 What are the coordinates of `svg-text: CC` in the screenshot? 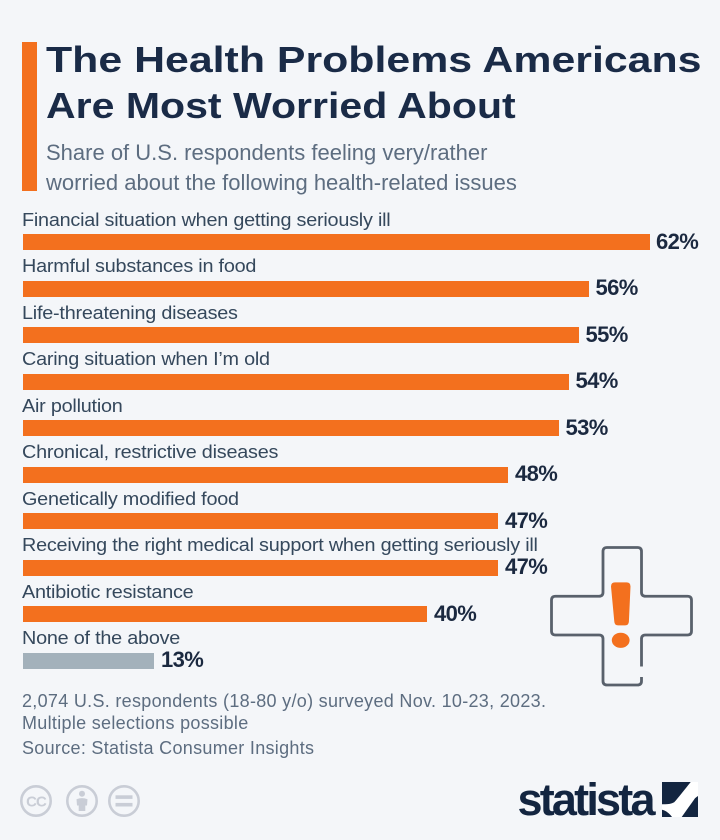 It's located at (36, 802).